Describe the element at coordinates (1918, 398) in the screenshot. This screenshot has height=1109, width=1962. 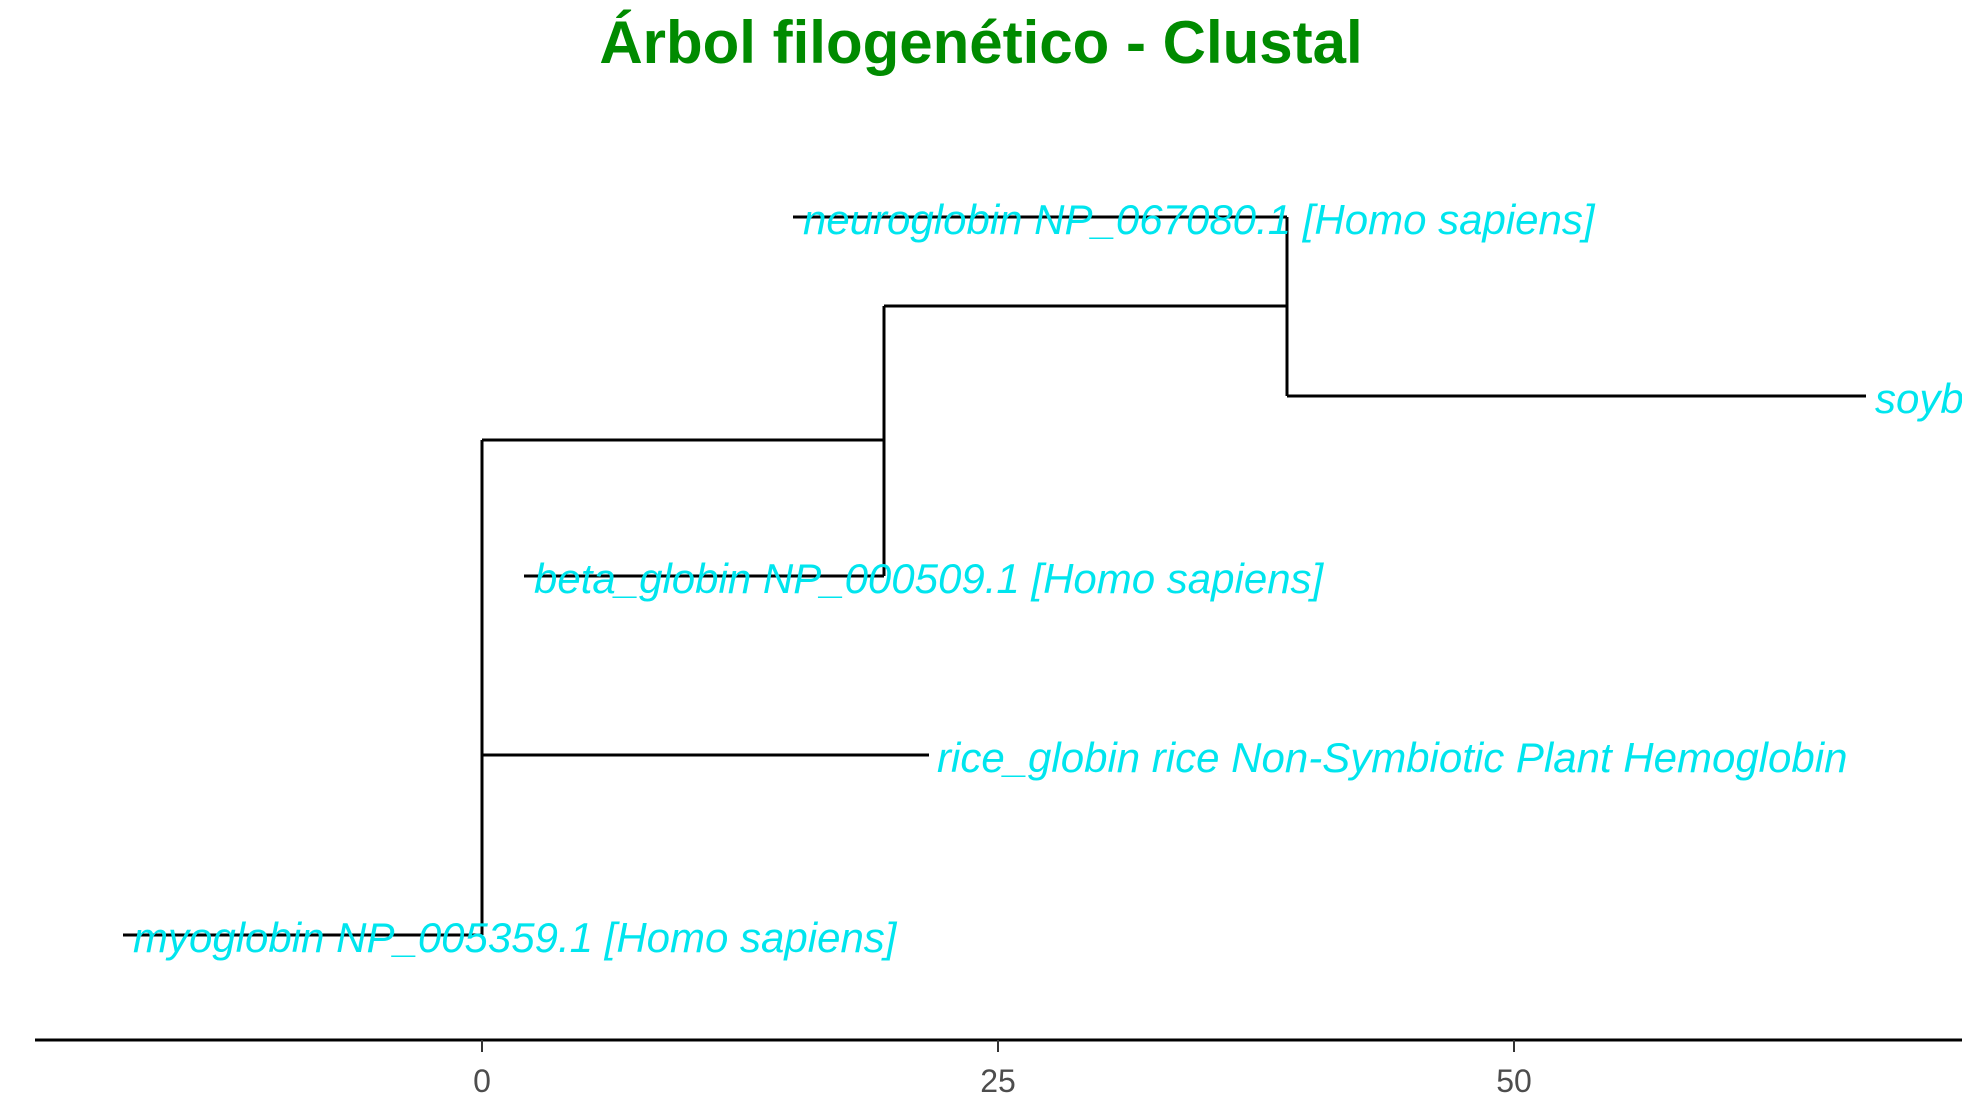
I see `tip-label-soybean: soybean` at that location.